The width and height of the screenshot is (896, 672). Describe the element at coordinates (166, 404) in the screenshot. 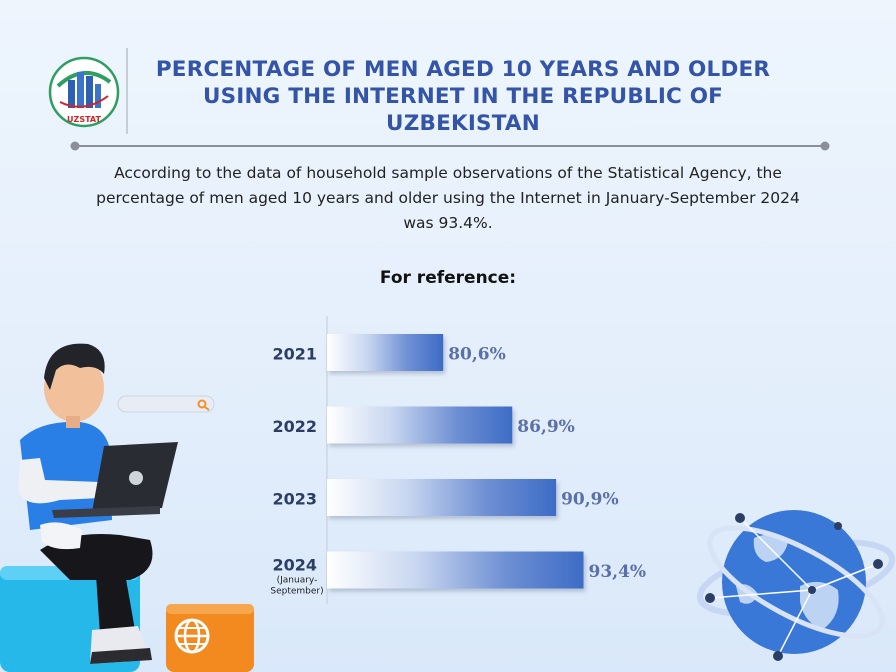

I see `search-bar-icon` at that location.